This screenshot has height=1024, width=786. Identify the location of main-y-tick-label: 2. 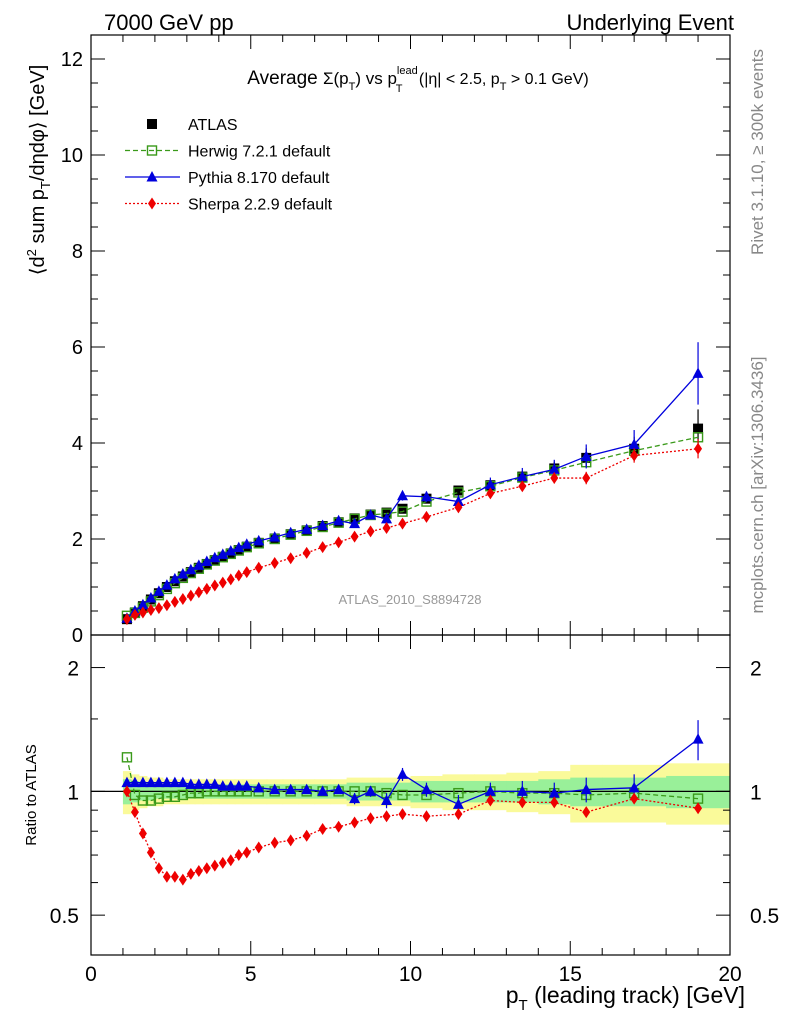
(77, 540).